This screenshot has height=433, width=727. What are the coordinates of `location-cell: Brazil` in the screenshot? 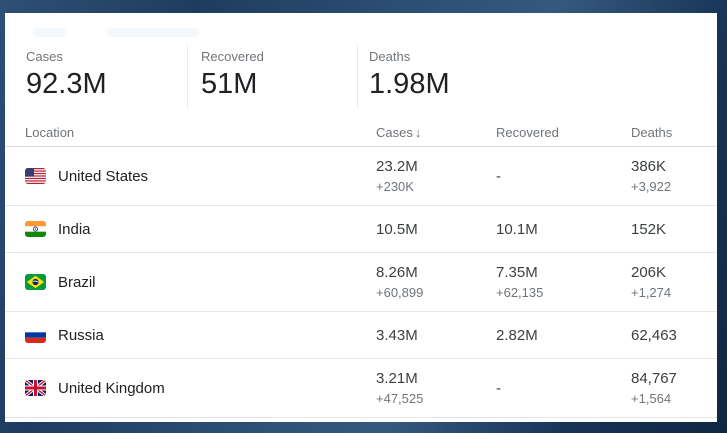 It's located at (190, 282).